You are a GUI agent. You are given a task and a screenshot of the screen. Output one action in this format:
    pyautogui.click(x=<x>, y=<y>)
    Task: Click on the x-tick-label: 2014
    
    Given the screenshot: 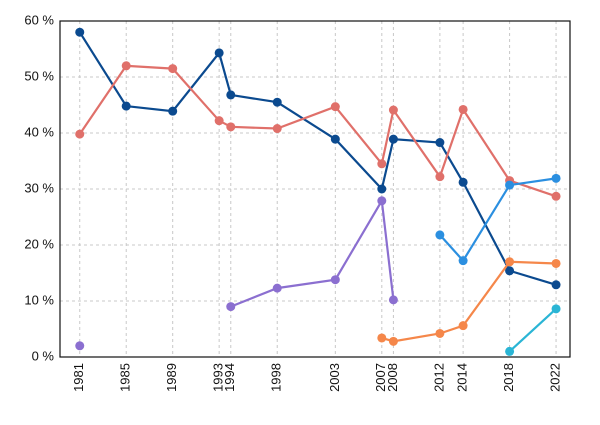 What is the action you would take?
    pyautogui.click(x=462, y=377)
    